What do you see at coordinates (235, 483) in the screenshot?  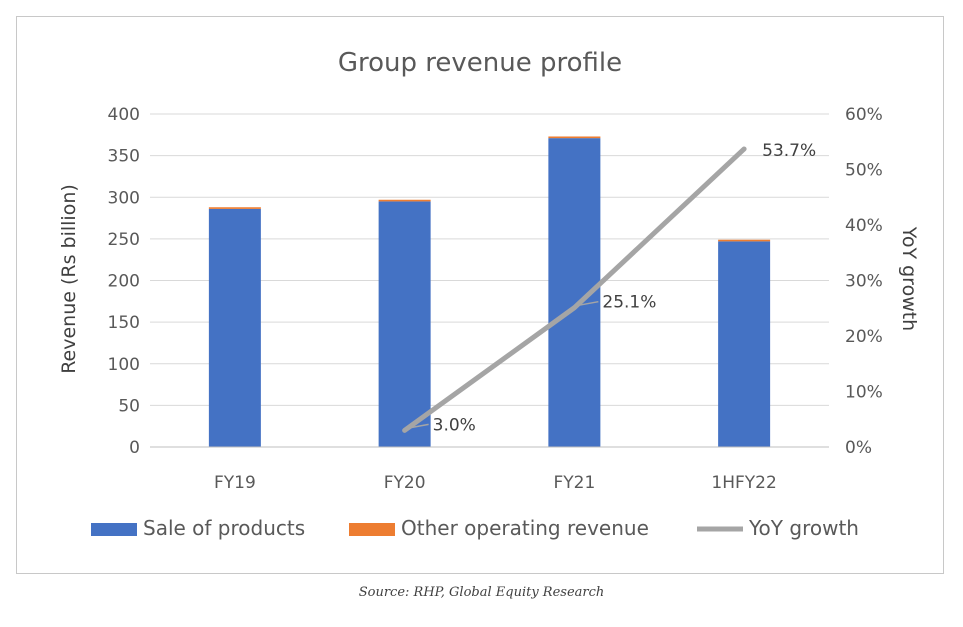 I see `x-tick-label: FY19` at bounding box center [235, 483].